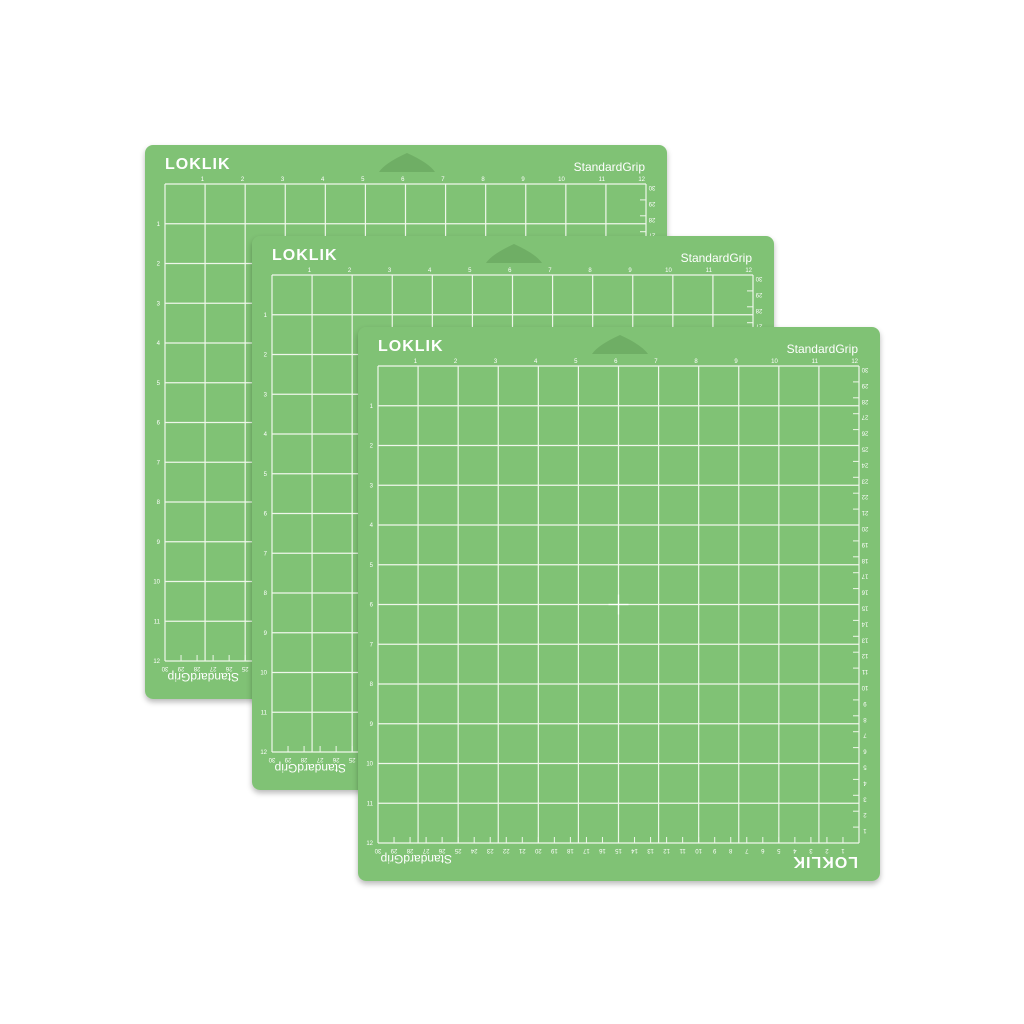  What do you see at coordinates (159, 225) in the screenshot?
I see `left-inch-label: 1` at bounding box center [159, 225].